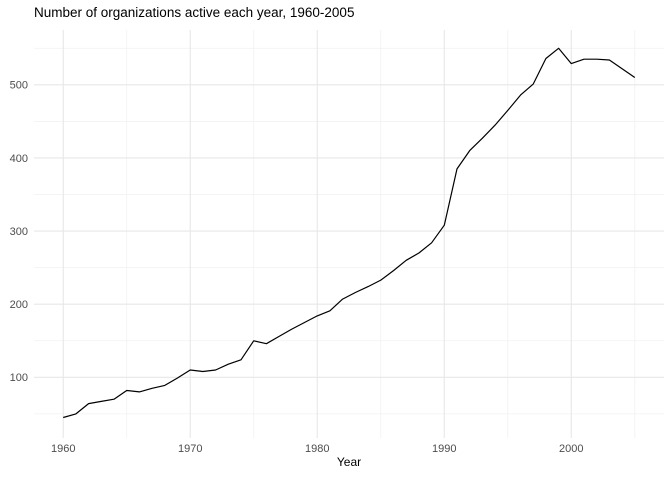 This screenshot has height=480, width=672. I want to click on y-tick-label: 300, so click(19, 232).